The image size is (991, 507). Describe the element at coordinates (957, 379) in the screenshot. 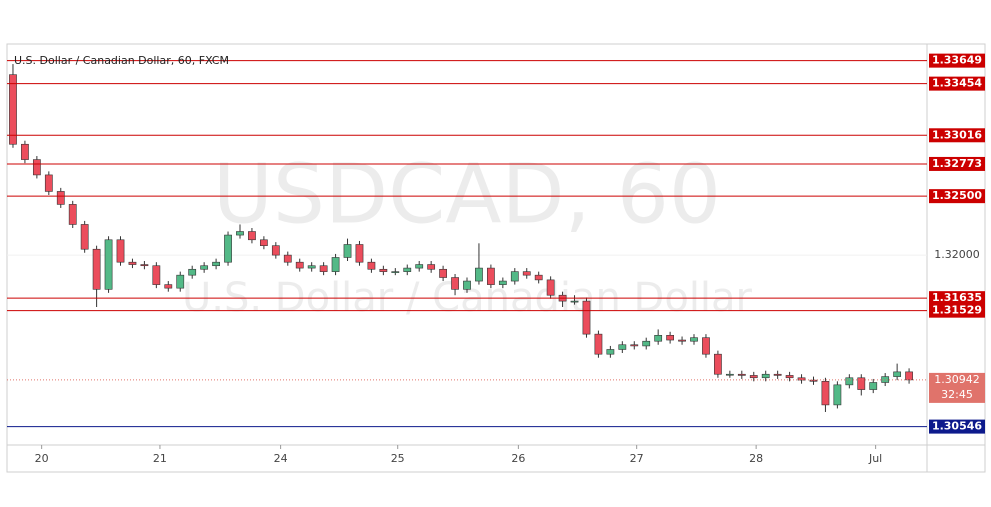

I see `last-price-label: 1.30942` at that location.